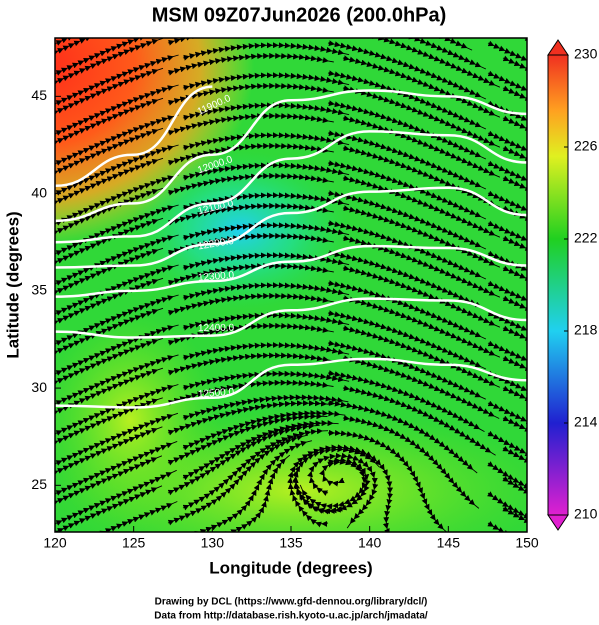 This screenshot has height=625, width=599. What do you see at coordinates (213, 543) in the screenshot?
I see `x-tick-label: 130` at bounding box center [213, 543].